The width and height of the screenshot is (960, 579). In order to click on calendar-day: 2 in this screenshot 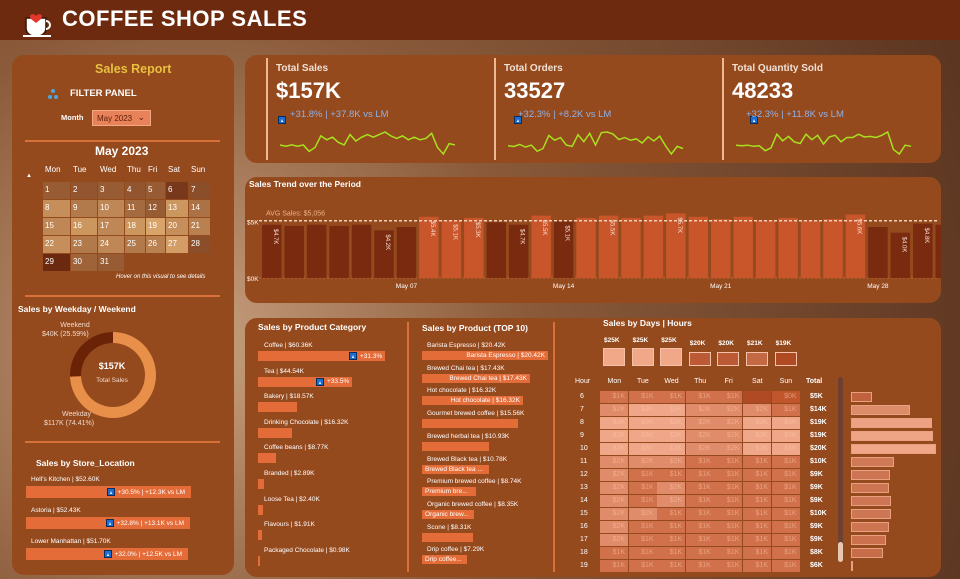, I will do `click(84, 190)`.